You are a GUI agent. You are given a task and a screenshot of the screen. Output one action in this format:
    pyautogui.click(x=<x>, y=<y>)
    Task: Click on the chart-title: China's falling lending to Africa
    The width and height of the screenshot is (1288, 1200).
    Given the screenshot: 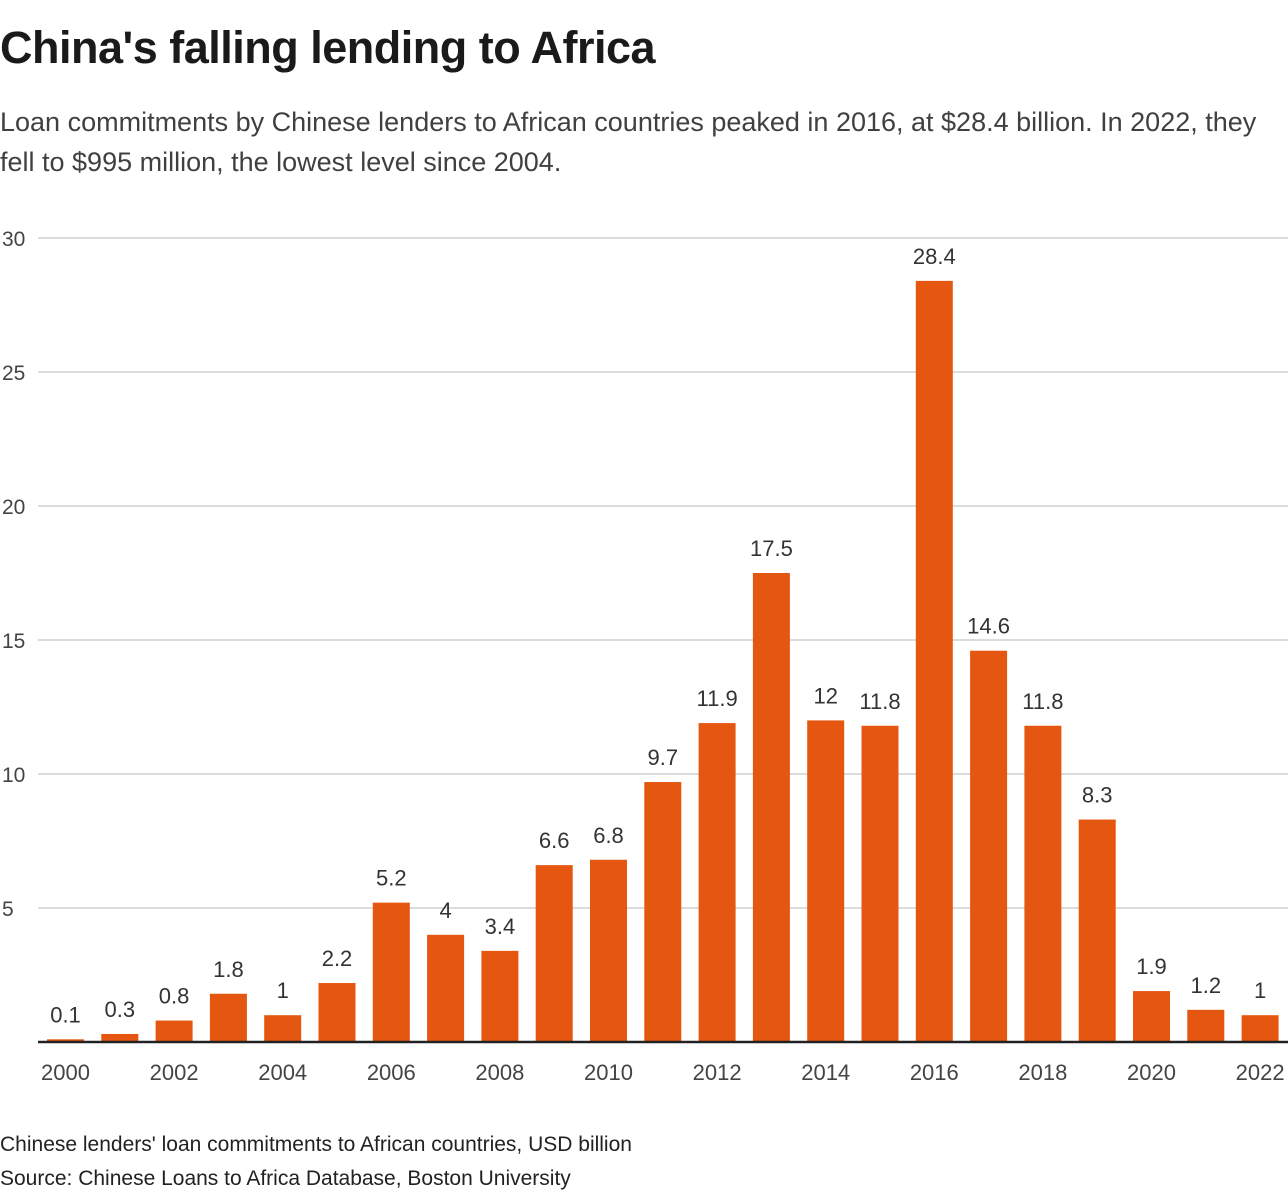 What is the action you would take?
    pyautogui.click(x=328, y=47)
    